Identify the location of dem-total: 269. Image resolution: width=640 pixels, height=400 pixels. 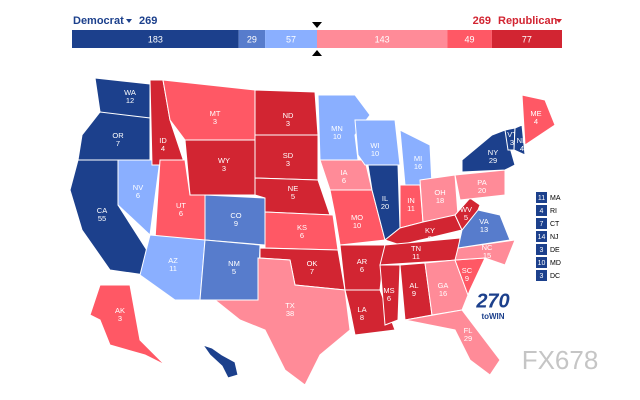
(148, 21).